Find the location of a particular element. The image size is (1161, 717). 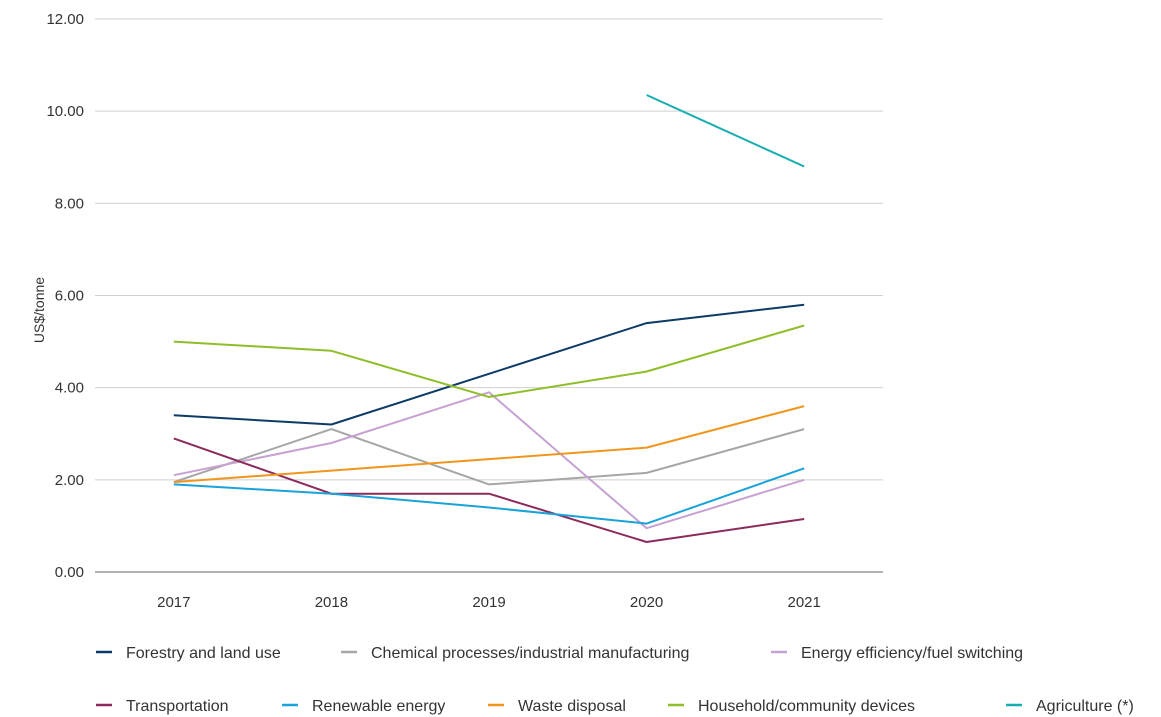

y-axis-ticks: 0.00 2.00 4.00 6.00 8.00 10.00 12.00 is located at coordinates (65, 296).